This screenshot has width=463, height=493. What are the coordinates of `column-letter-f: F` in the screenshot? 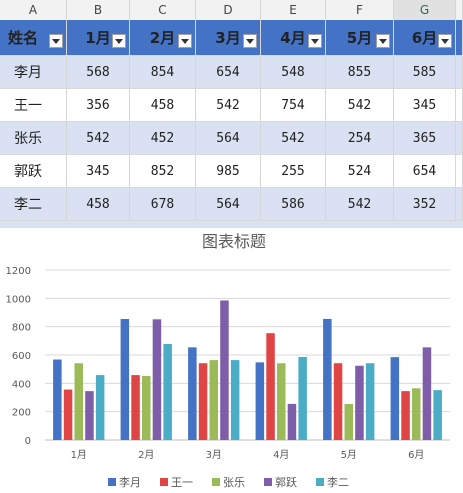 It's located at (360, 10).